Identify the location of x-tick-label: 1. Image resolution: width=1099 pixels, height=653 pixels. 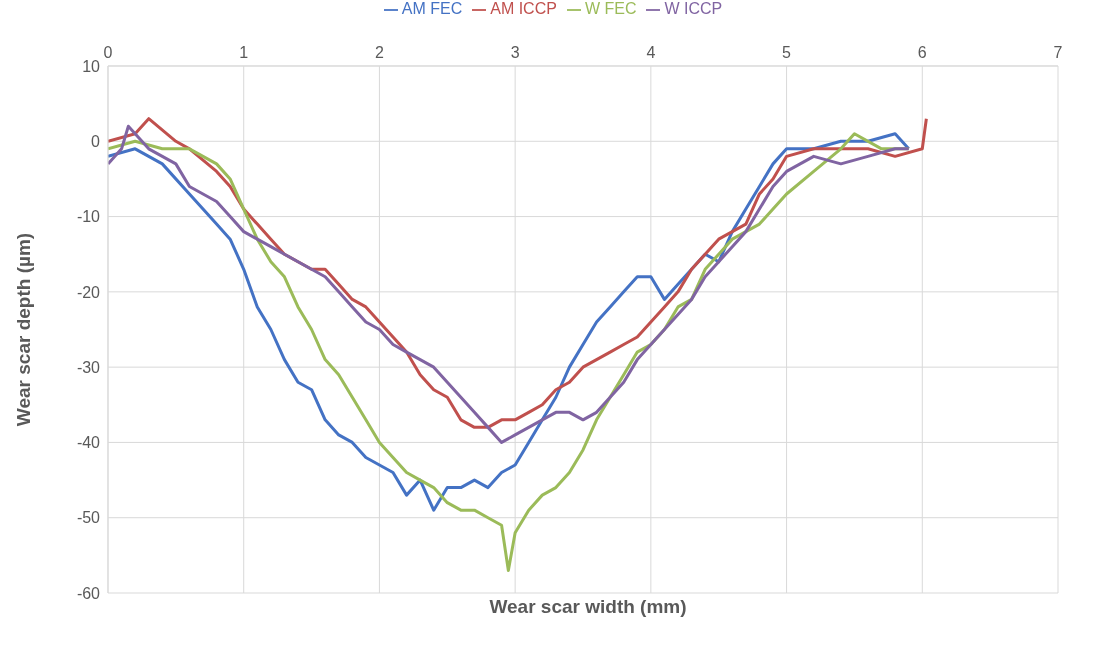
(244, 52).